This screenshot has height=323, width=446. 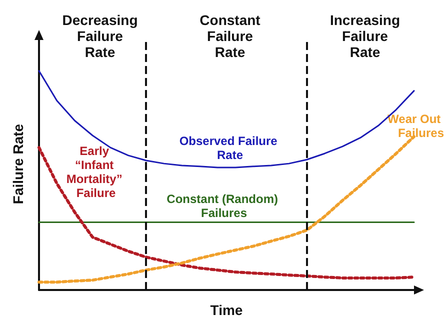 What do you see at coordinates (224, 206) in the screenshot?
I see `series-label: Constant (Random) Failures` at bounding box center [224, 206].